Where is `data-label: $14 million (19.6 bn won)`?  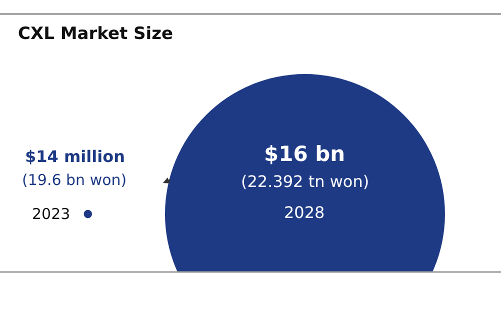 data-label: $14 million (19.6 bn won) is located at coordinates (74, 168).